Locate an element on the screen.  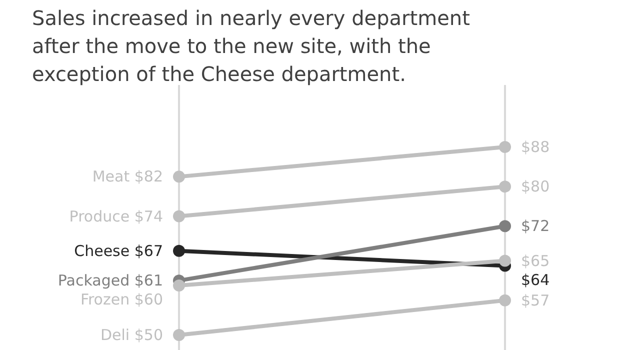
data-label: $64 is located at coordinates (535, 279).